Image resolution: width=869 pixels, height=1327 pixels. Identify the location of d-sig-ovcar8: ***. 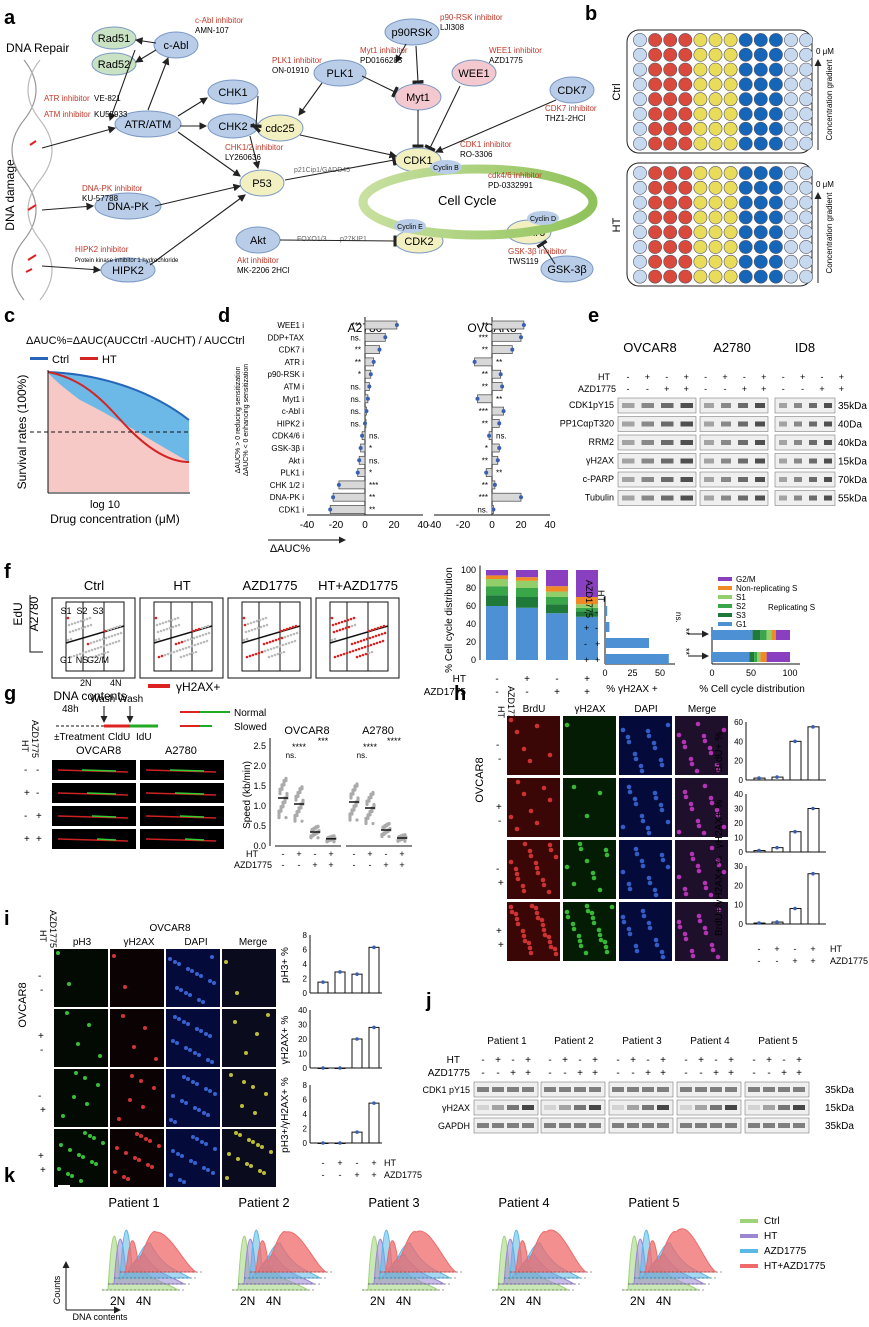
(483, 337).